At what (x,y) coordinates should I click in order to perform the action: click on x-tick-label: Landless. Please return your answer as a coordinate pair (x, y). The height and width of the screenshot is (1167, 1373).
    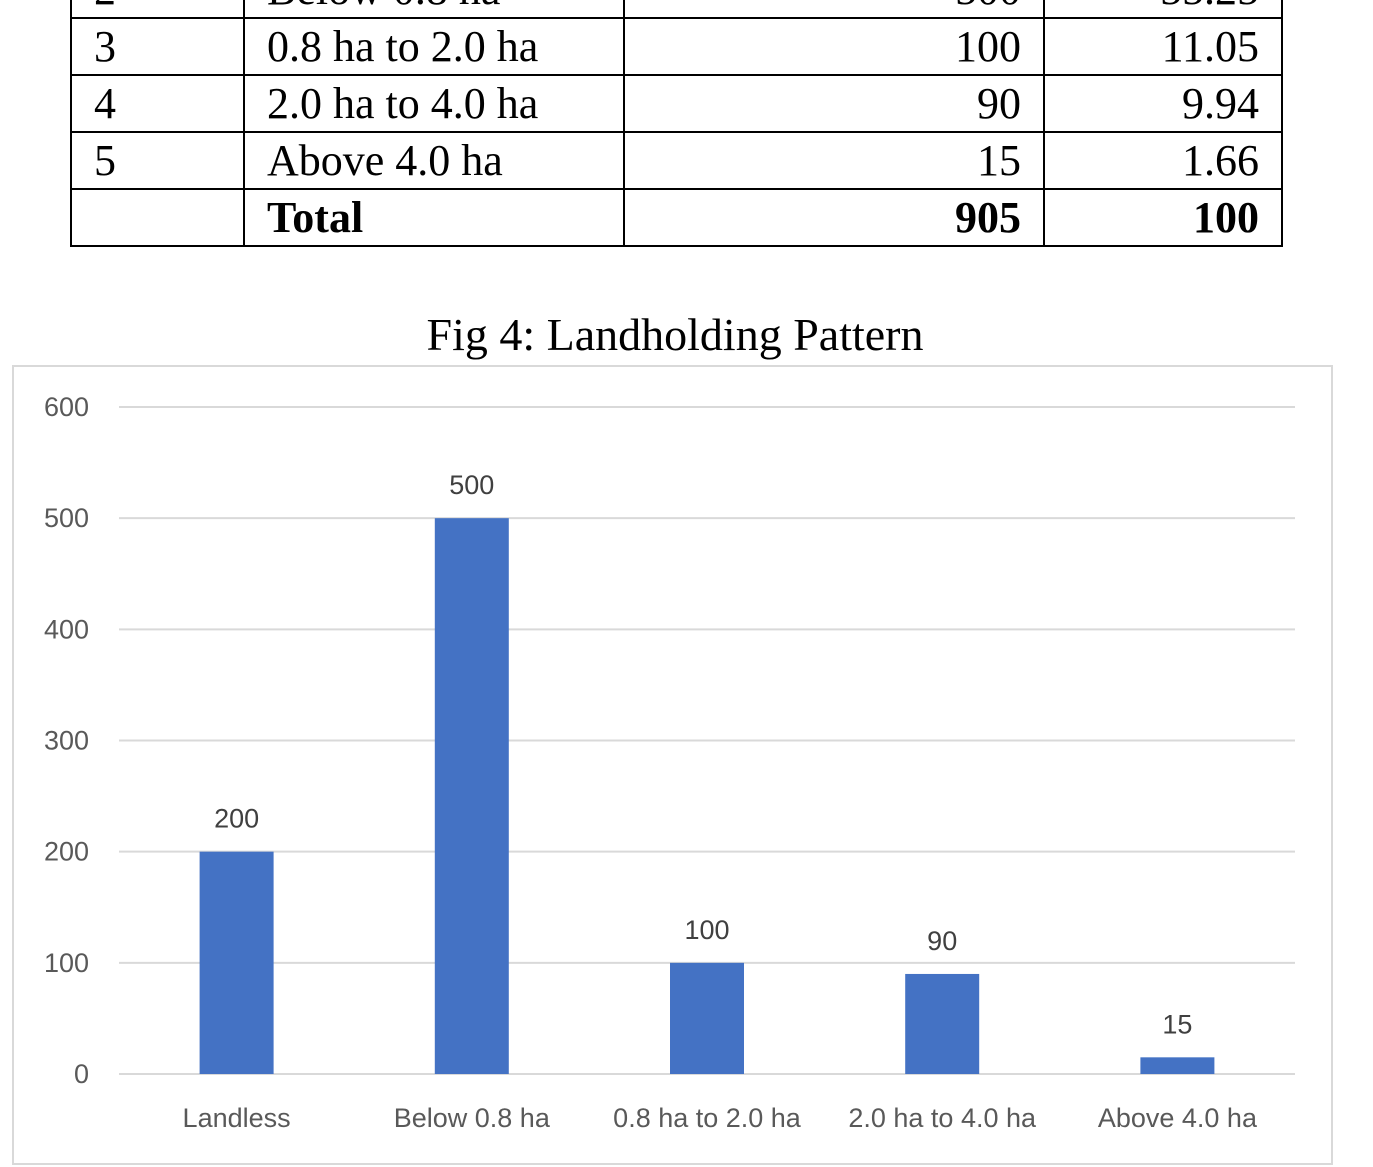
    Looking at the image, I should click on (237, 1118).